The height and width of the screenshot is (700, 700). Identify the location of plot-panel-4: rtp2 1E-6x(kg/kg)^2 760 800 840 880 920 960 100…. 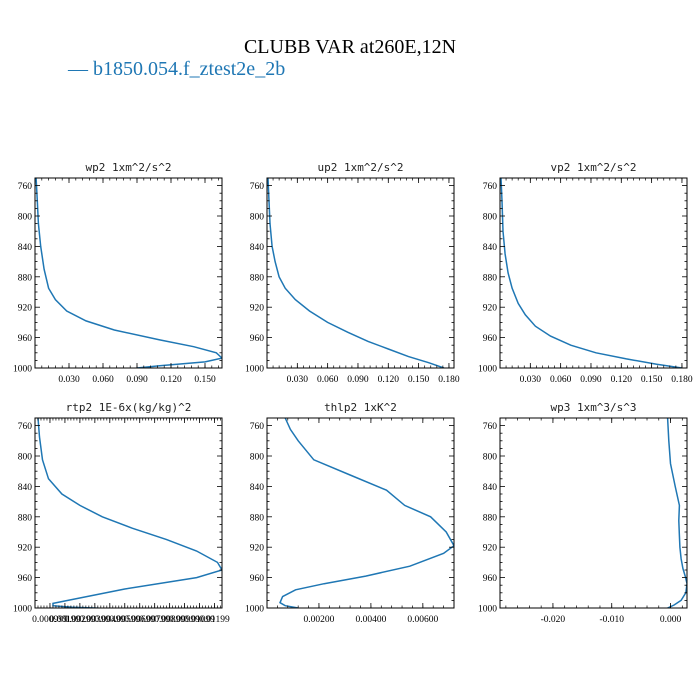
(121, 513).